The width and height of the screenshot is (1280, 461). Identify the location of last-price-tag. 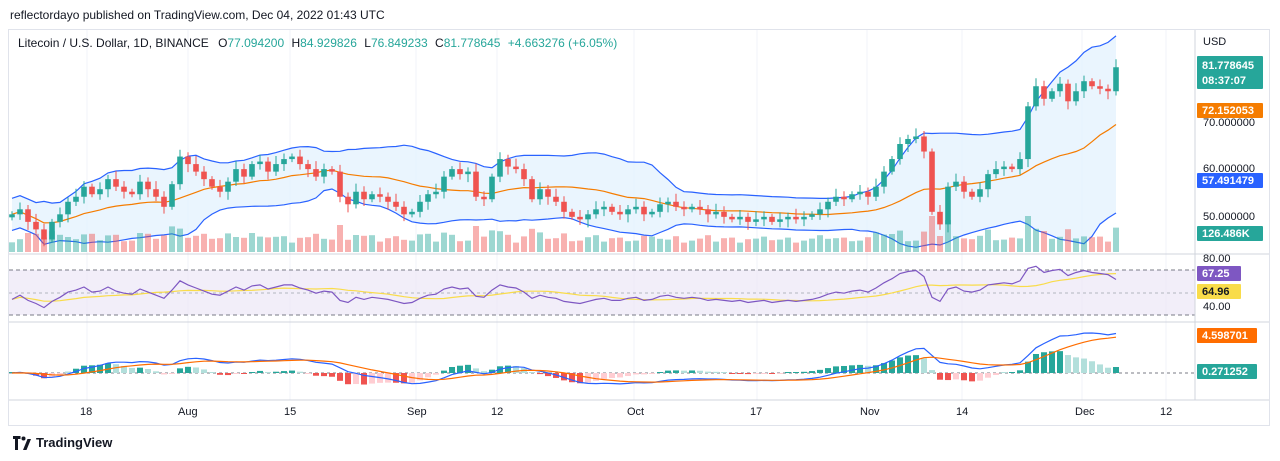
(1230, 72).